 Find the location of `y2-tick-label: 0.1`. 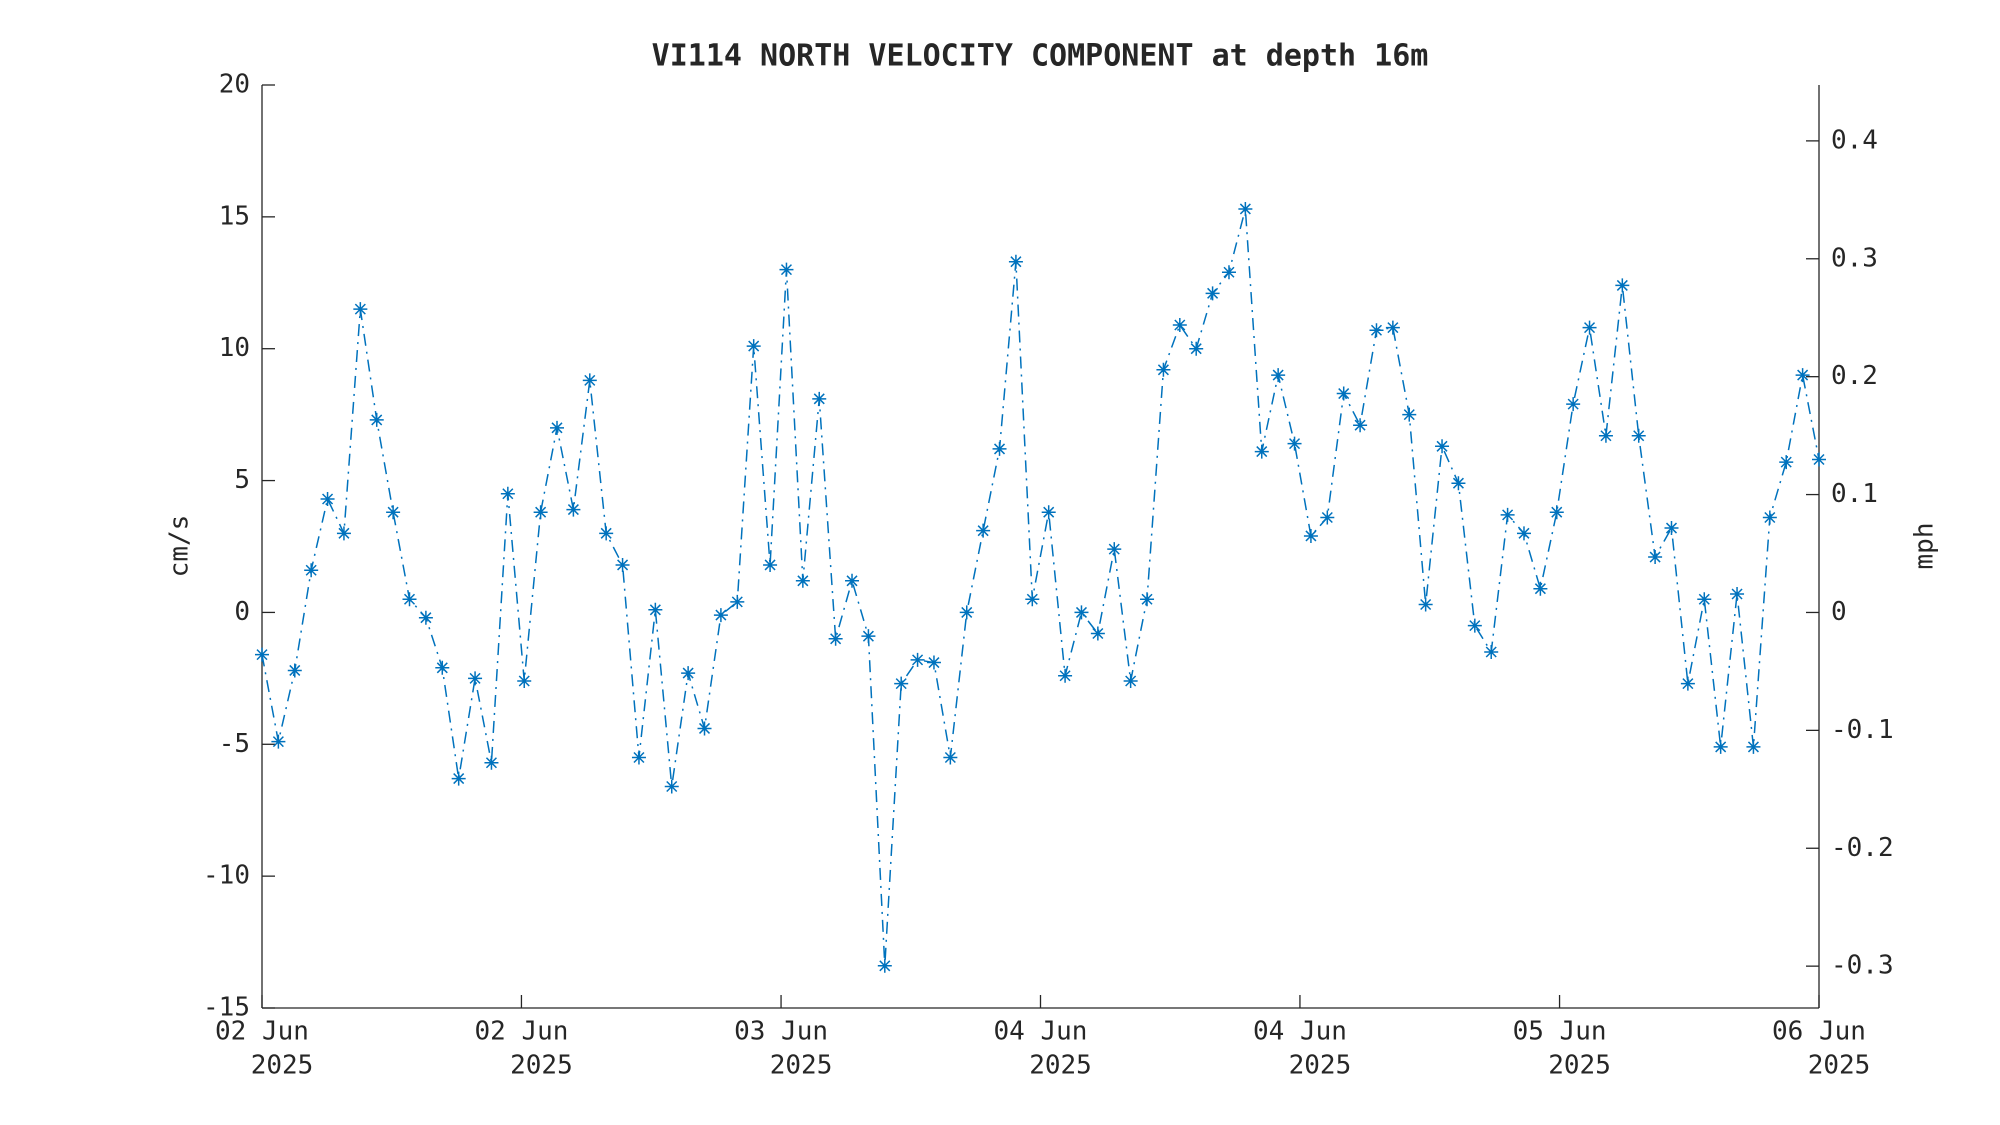

y2-tick-label: 0.1 is located at coordinates (1854, 494).